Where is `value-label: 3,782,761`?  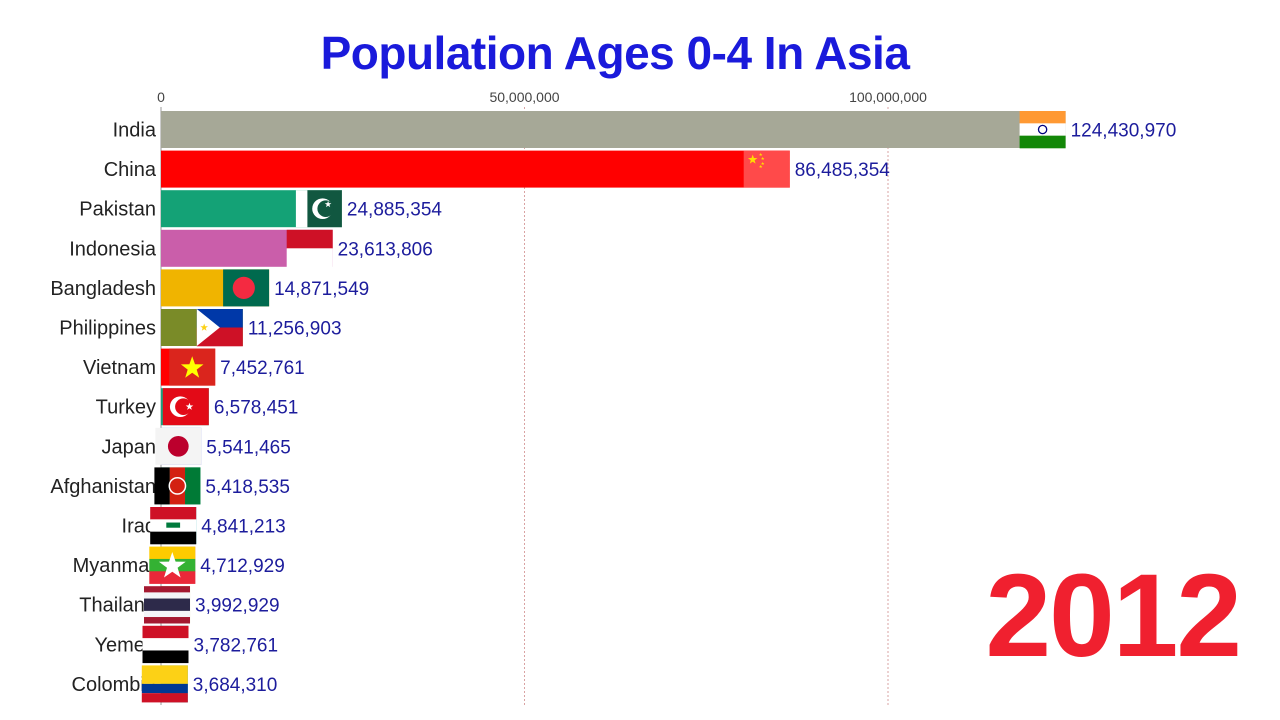 value-label: 3,782,761 is located at coordinates (236, 645).